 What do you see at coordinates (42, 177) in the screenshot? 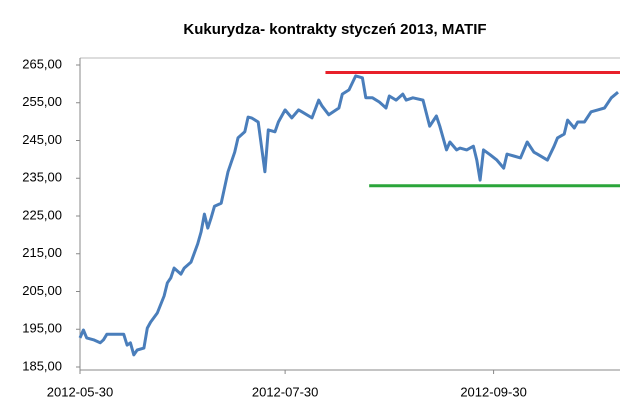
I see `y-tick-label: 235,00` at bounding box center [42, 177].